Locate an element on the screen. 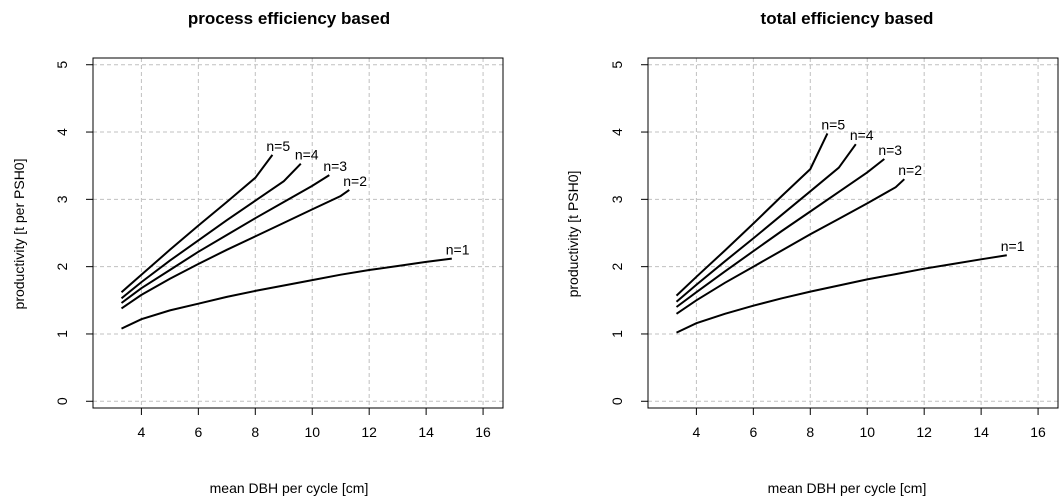  chart-title: process efficiency based is located at coordinates (289, 18).